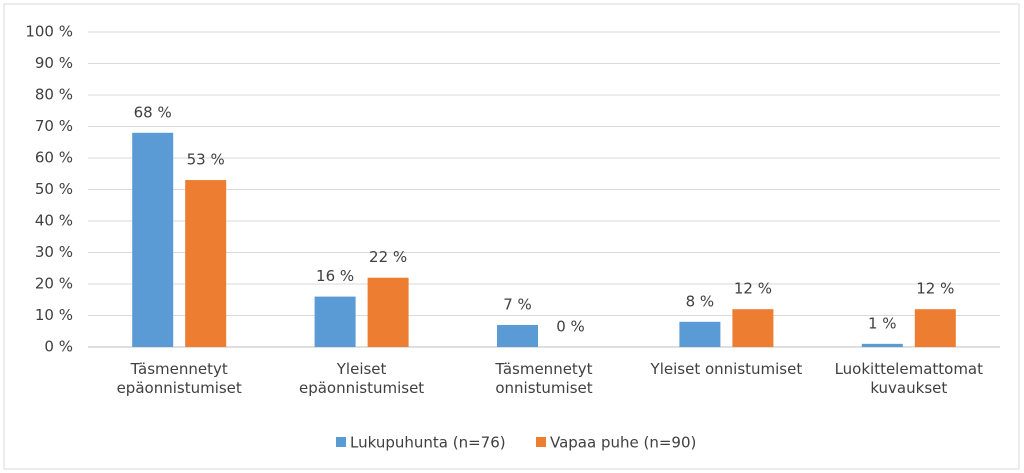  I want to click on legend-label: Lukupuhunta (n=76), so click(428, 443).